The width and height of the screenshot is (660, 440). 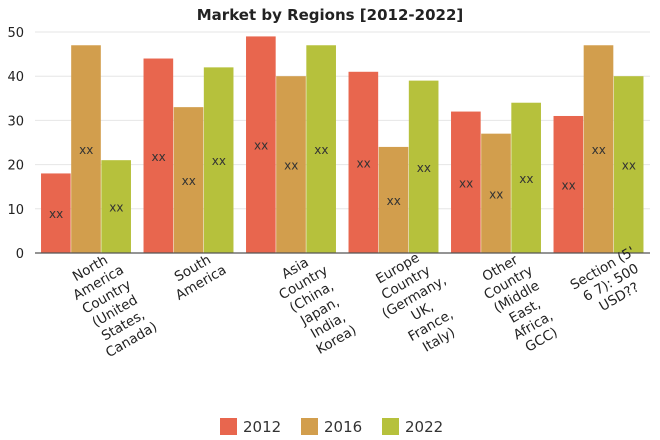 I want to click on y-tick-label: 50, so click(x=15, y=33).